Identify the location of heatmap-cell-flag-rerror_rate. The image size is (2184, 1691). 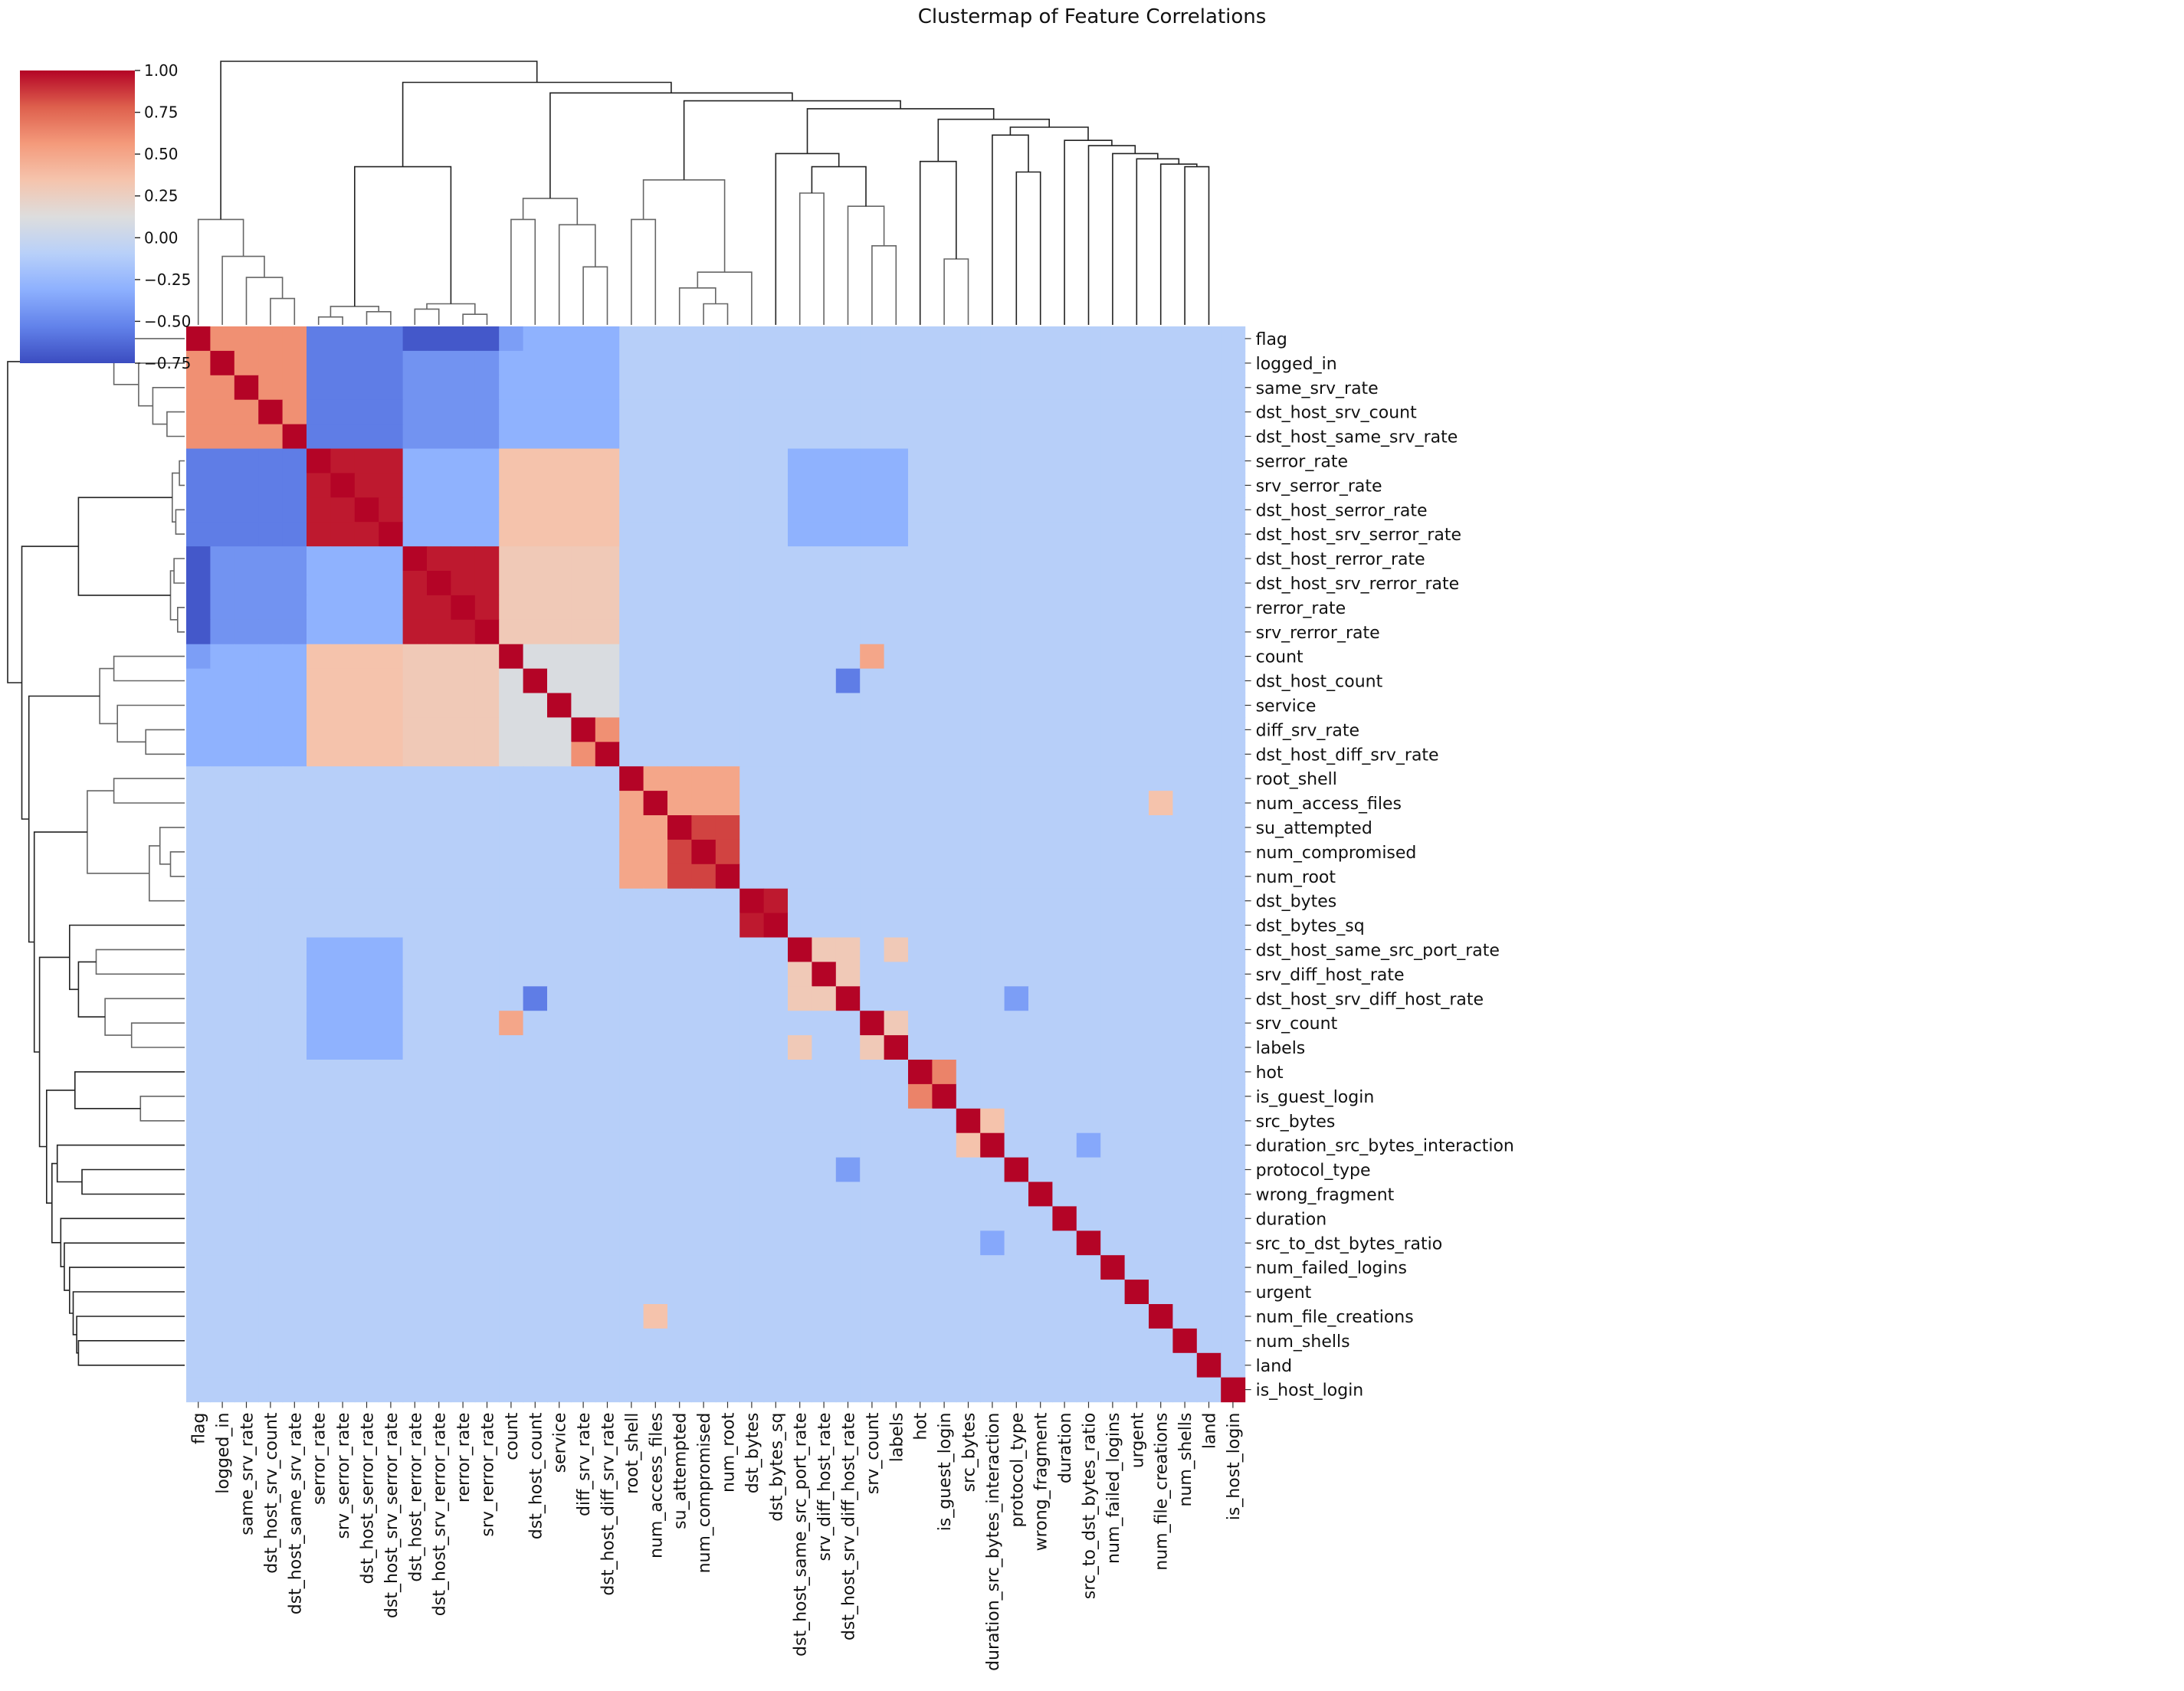
(463, 339).